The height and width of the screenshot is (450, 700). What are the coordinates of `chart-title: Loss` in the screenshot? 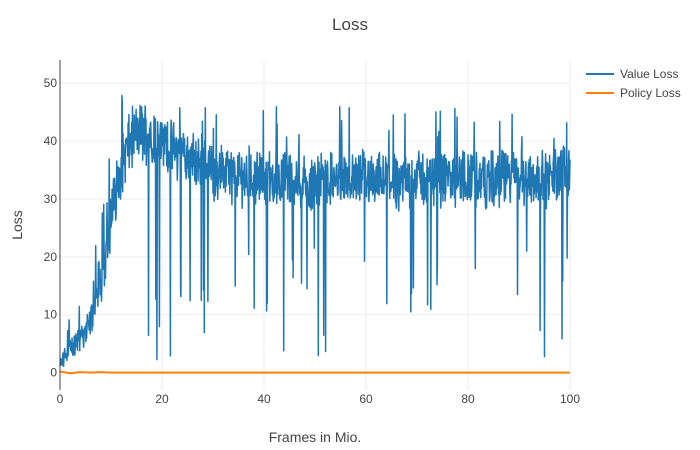 It's located at (350, 24).